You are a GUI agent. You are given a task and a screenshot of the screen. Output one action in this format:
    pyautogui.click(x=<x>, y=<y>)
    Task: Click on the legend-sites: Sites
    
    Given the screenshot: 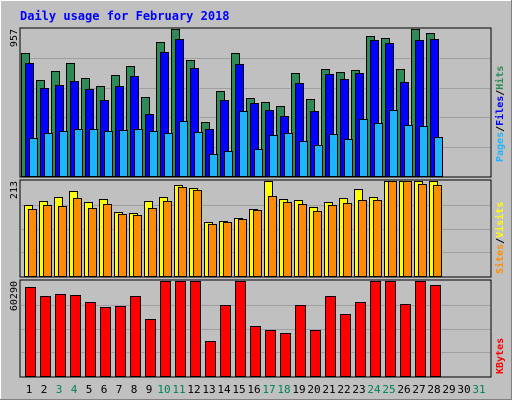 What is the action you would take?
    pyautogui.click(x=500, y=259)
    